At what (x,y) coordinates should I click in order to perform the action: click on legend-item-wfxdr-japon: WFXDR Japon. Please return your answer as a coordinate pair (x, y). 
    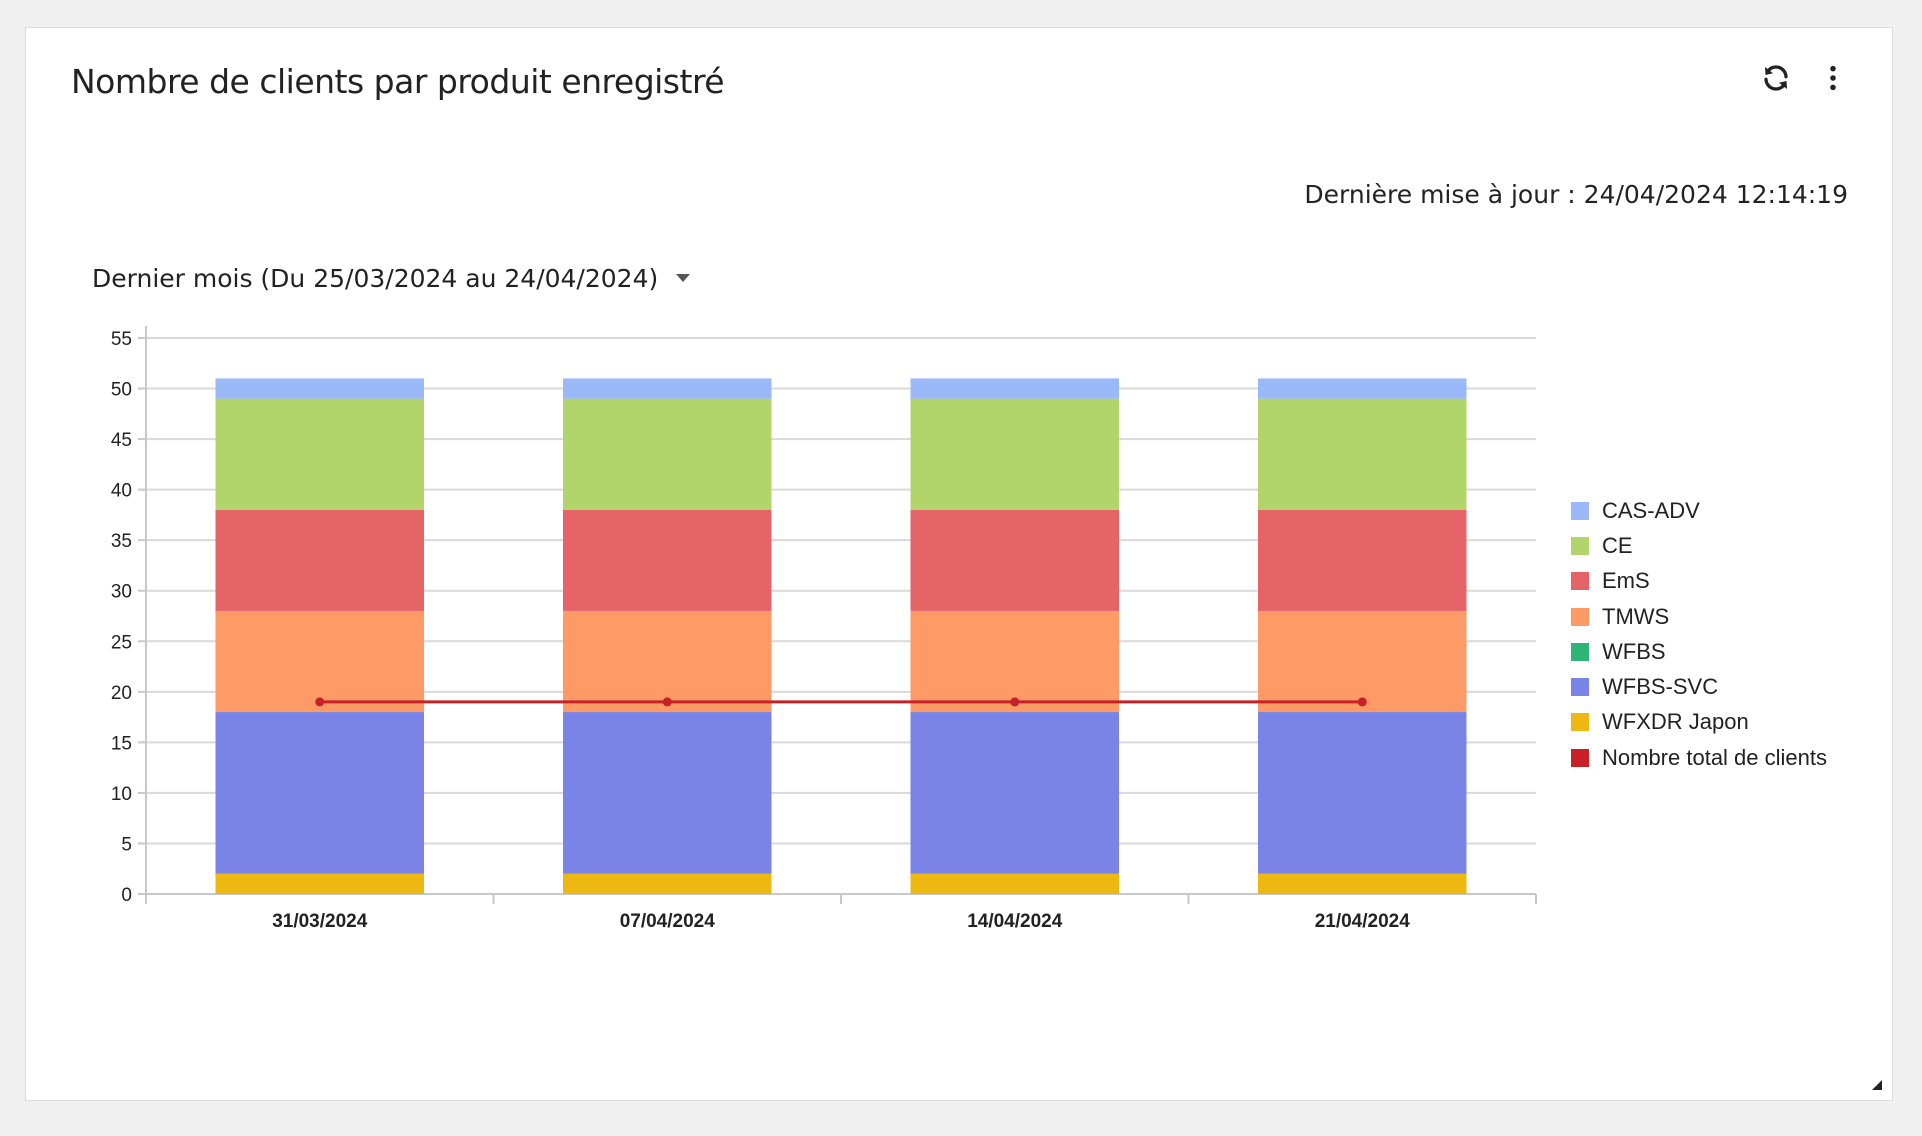
    Looking at the image, I should click on (1699, 722).